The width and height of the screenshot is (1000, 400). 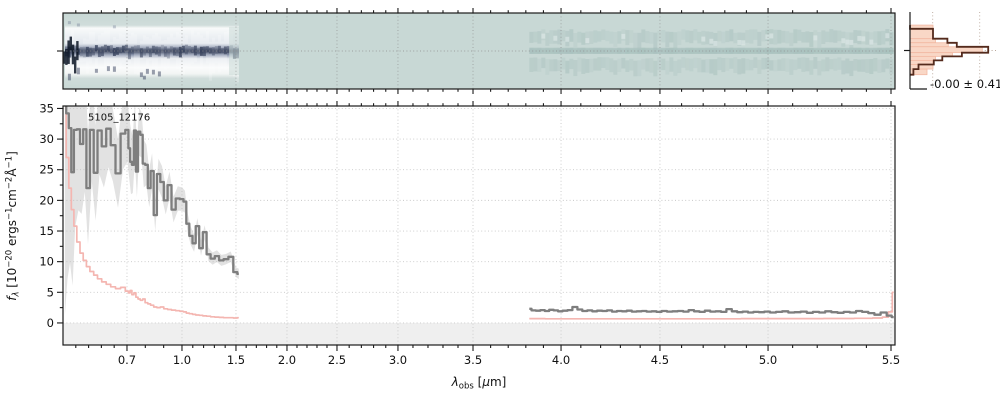 What do you see at coordinates (50, 292) in the screenshot?
I see `y-tick-label: 5` at bounding box center [50, 292].